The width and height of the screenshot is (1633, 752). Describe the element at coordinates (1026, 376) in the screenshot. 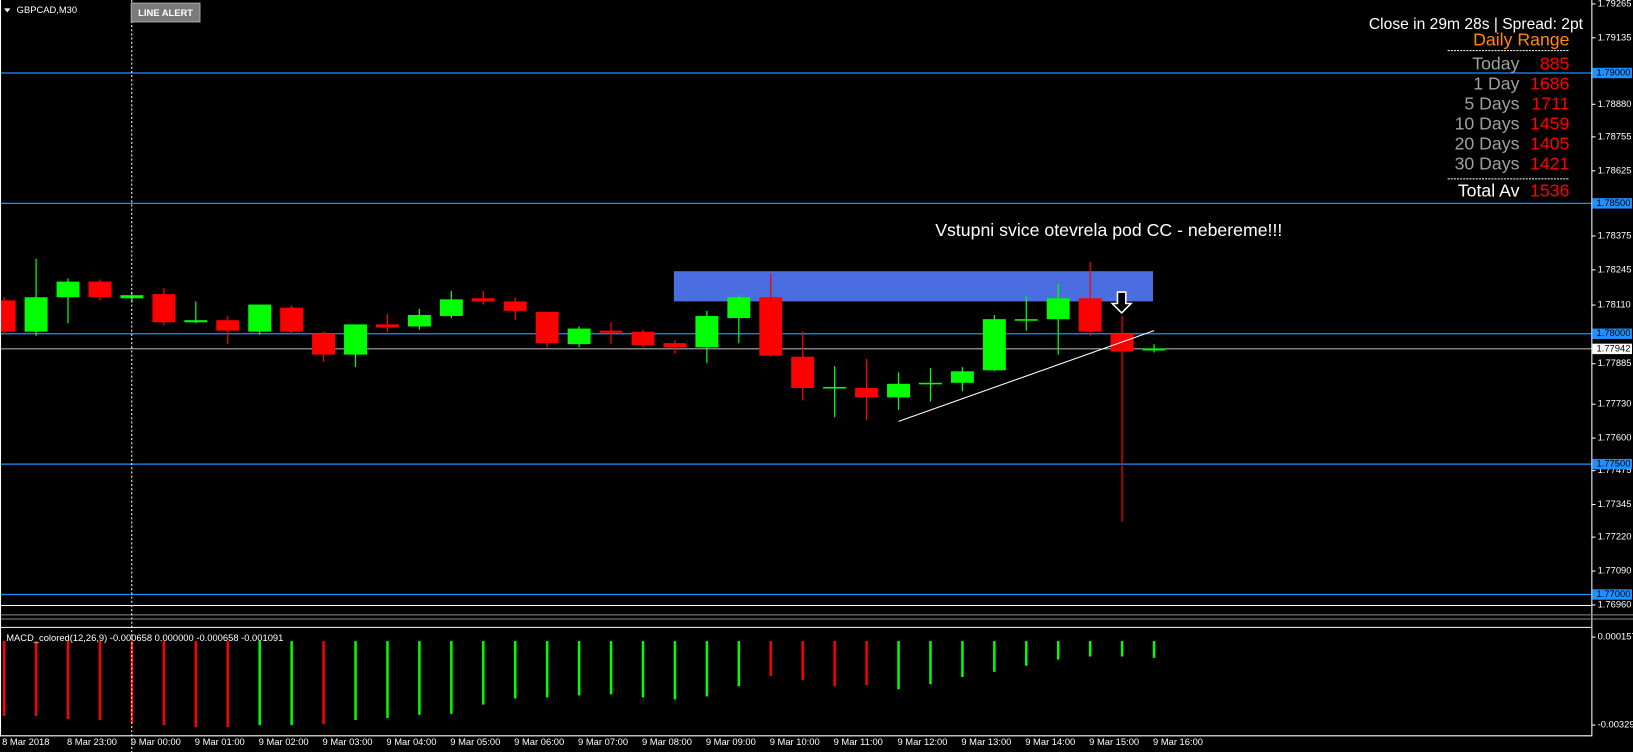

I see `trendline` at that location.